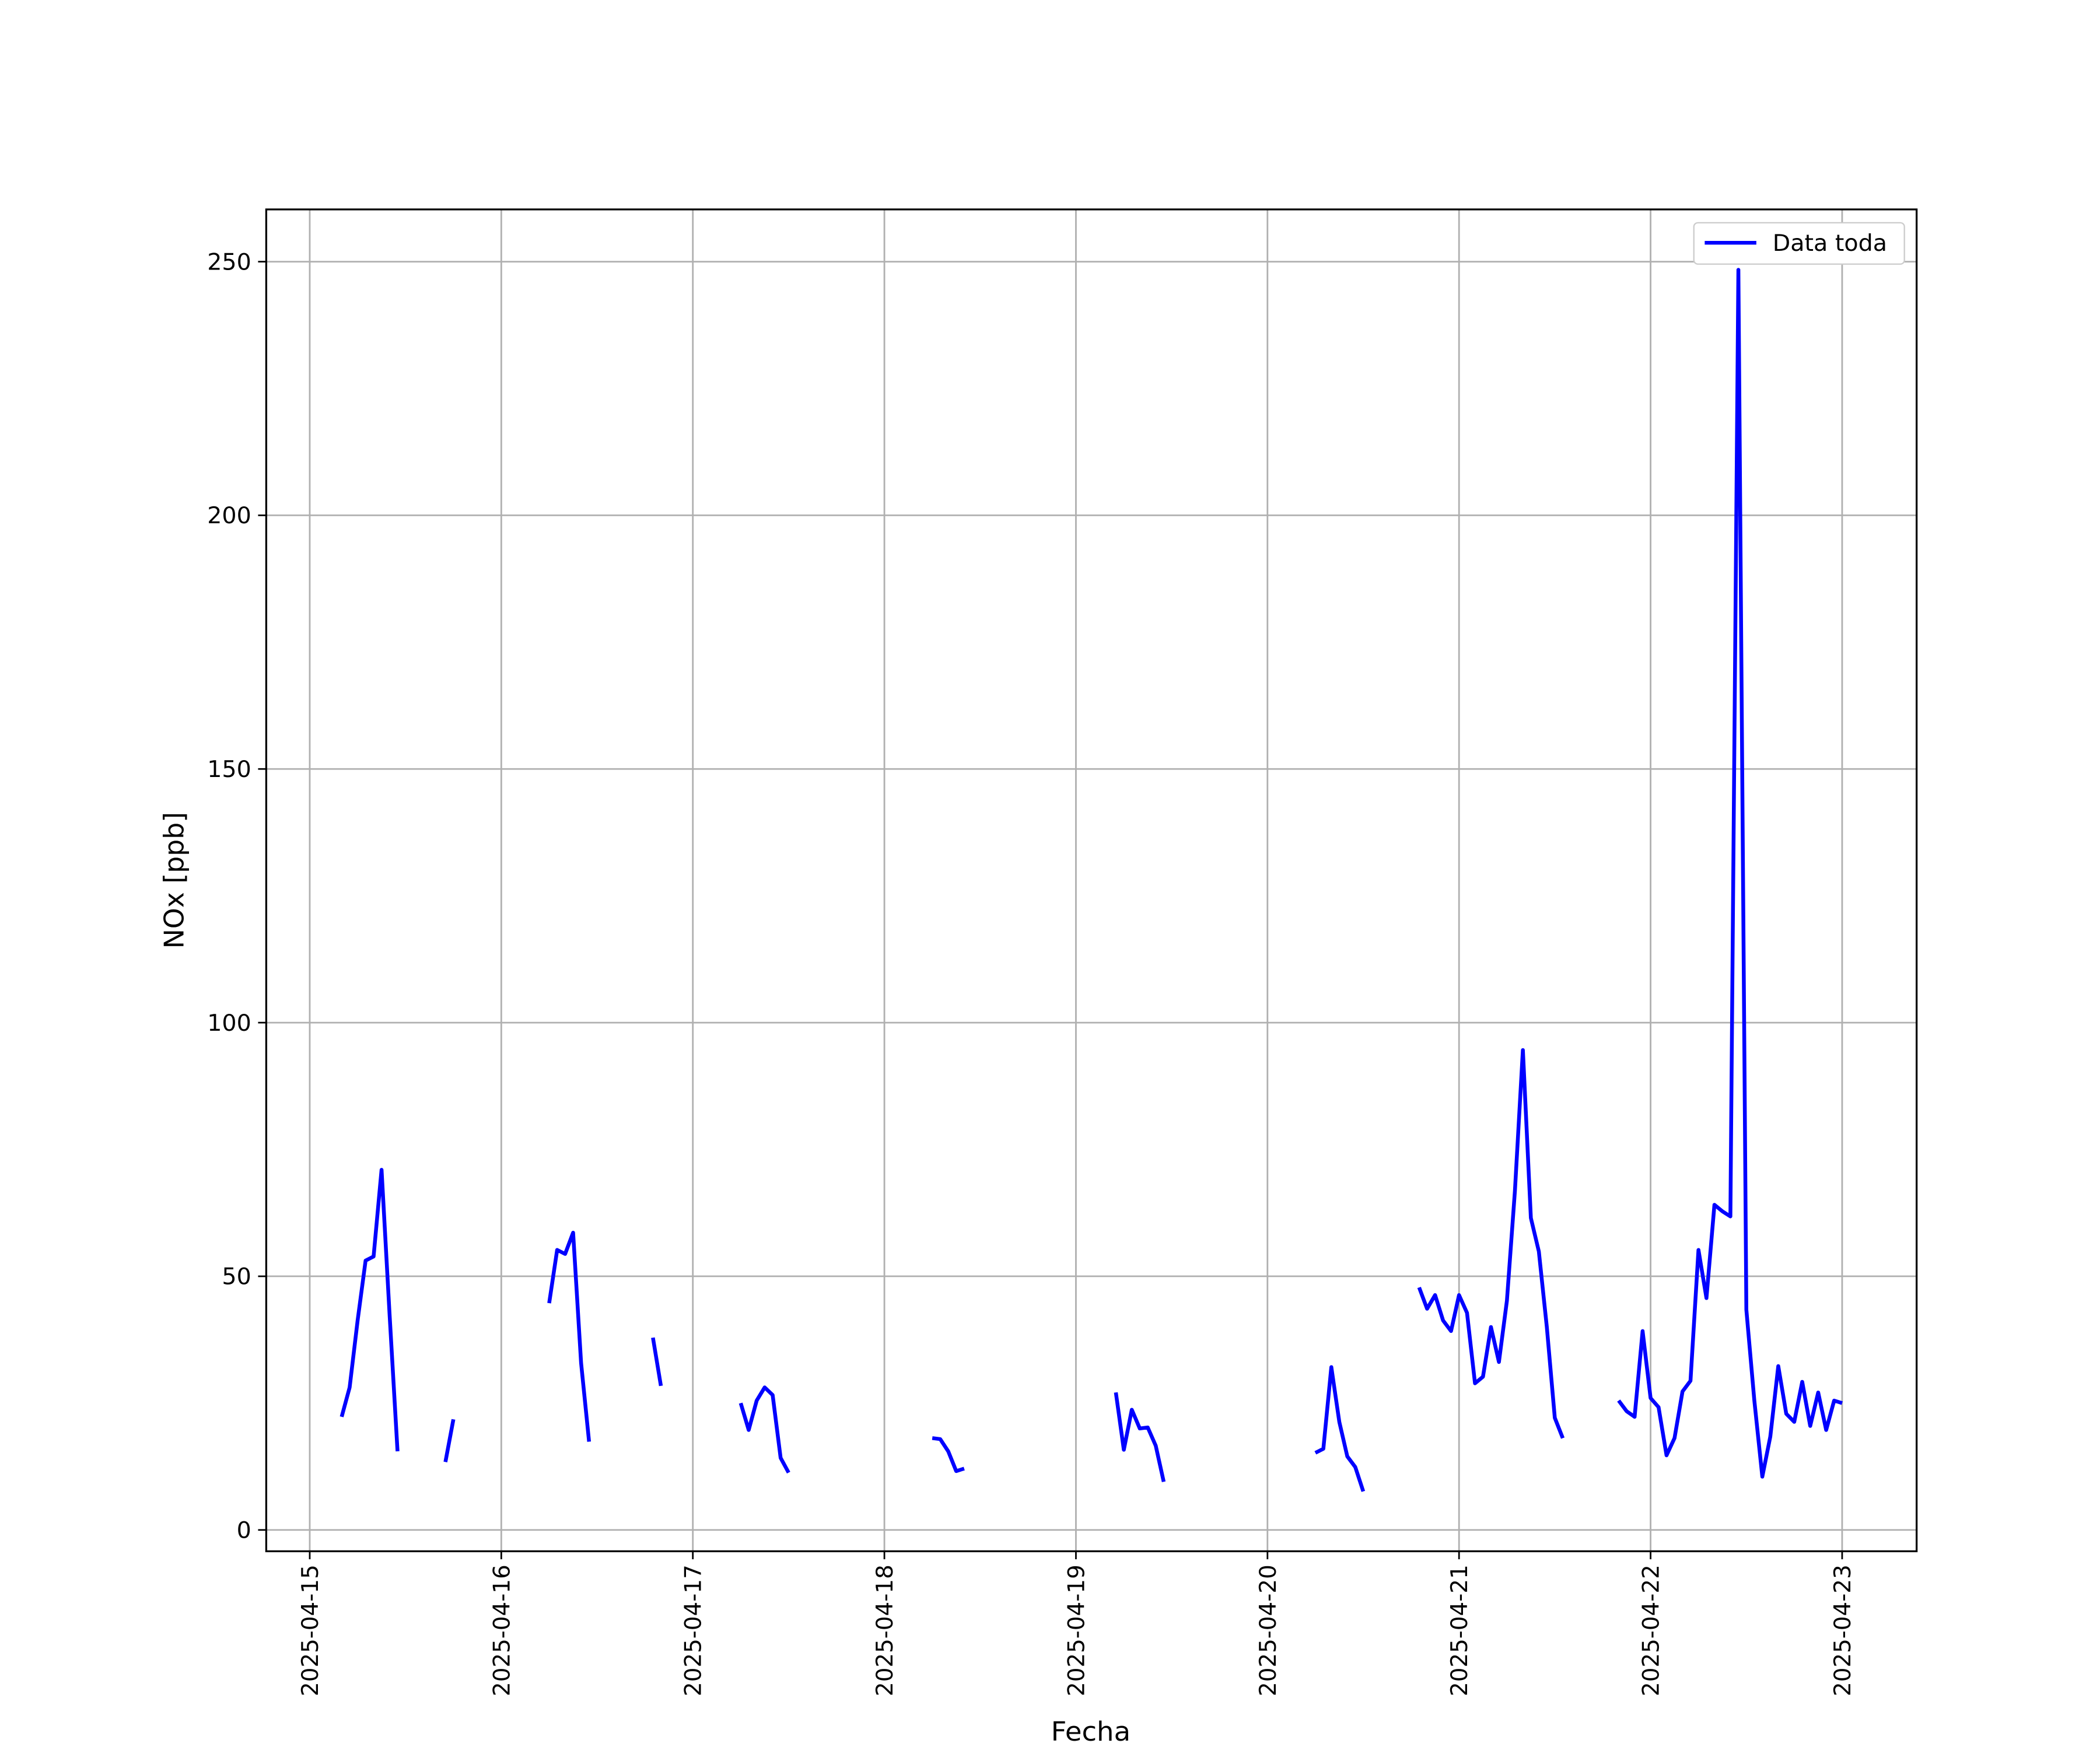 The width and height of the screenshot is (2100, 1750). What do you see at coordinates (693, 1630) in the screenshot?
I see `x-tick-label: 2025-04-17` at bounding box center [693, 1630].